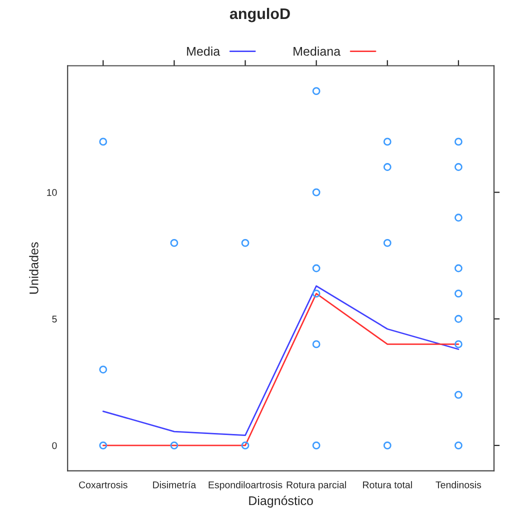 This screenshot has height=526, width=520. Describe the element at coordinates (281, 502) in the screenshot. I see `x-axis-title: Diagnóstico` at that location.